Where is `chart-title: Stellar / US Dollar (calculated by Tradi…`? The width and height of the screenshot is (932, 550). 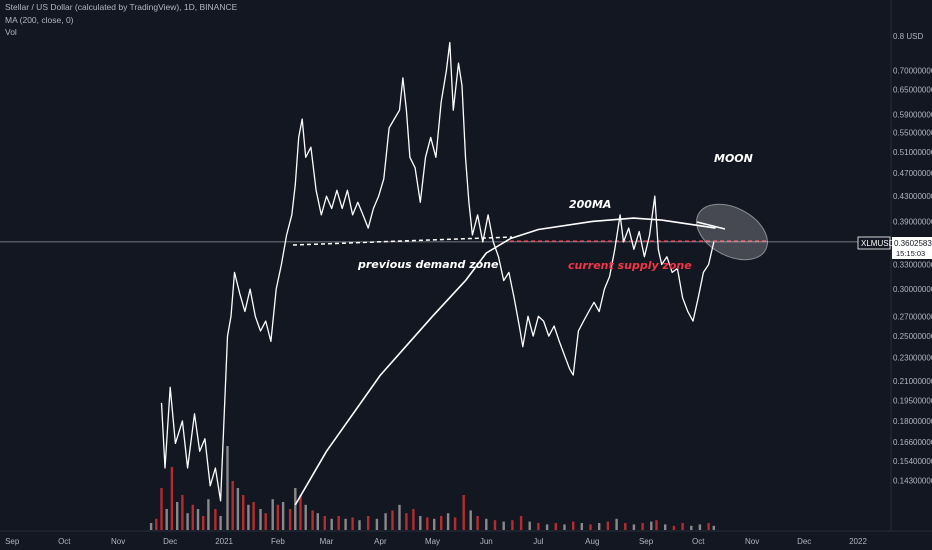 chart-title: Stellar / US Dollar (calculated by Tradi… is located at coordinates (121, 7).